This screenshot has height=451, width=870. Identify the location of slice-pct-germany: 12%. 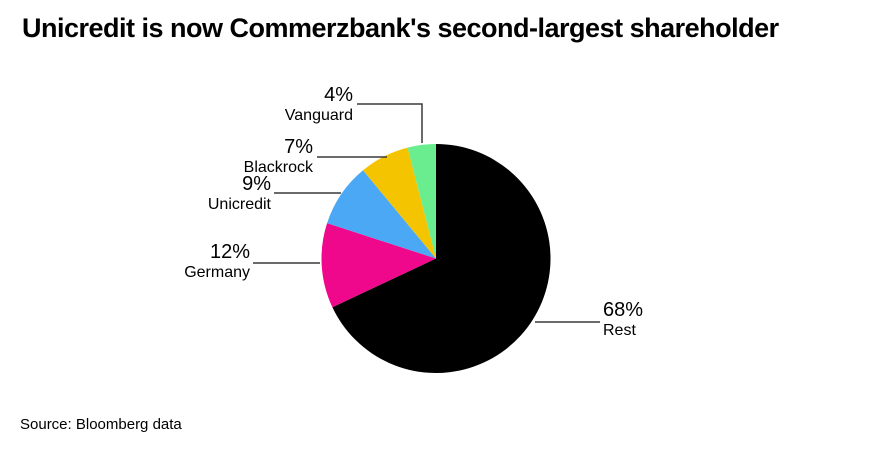
(229, 252).